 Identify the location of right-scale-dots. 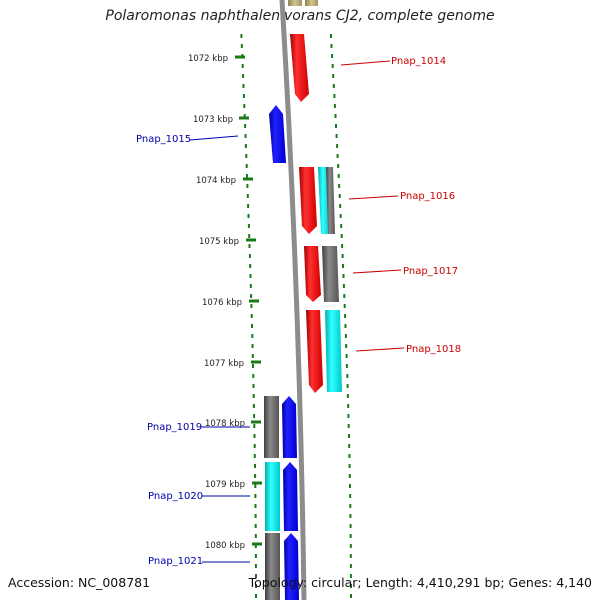
(341, 316).